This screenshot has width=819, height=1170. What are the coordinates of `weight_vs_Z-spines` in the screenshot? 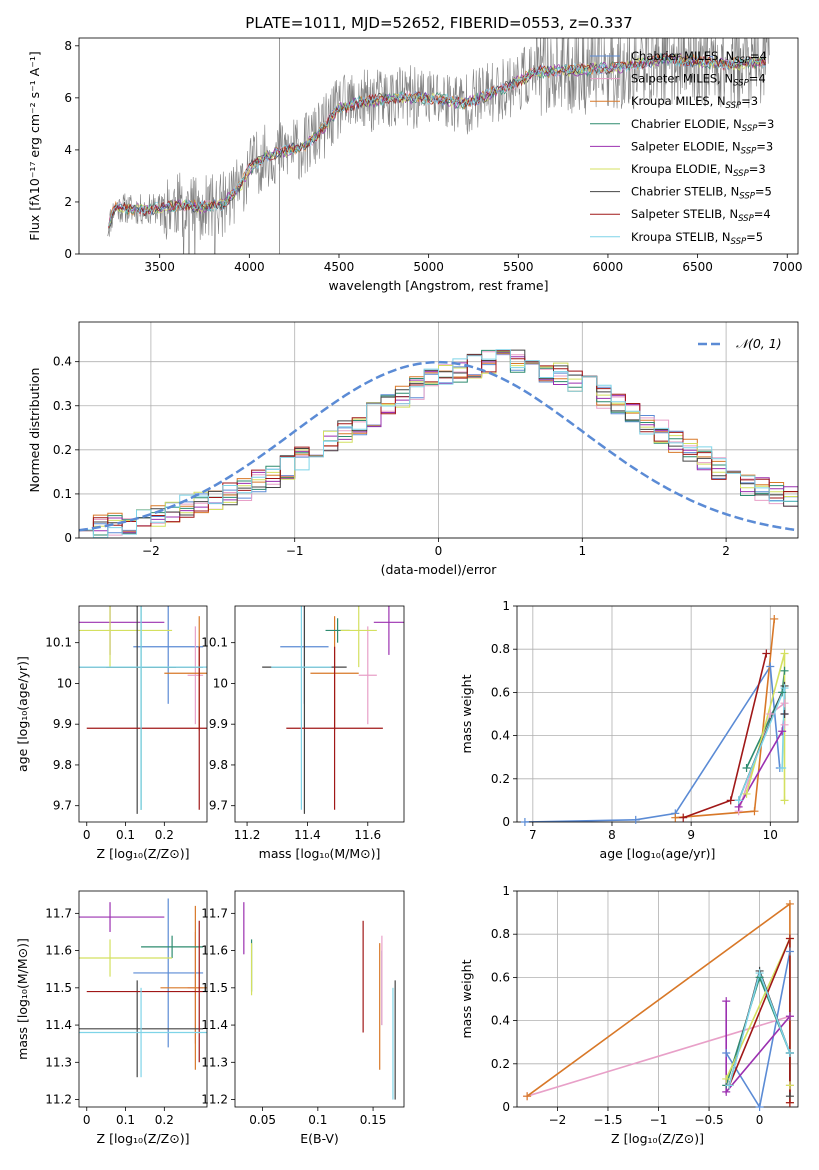 It's located at (657, 999).